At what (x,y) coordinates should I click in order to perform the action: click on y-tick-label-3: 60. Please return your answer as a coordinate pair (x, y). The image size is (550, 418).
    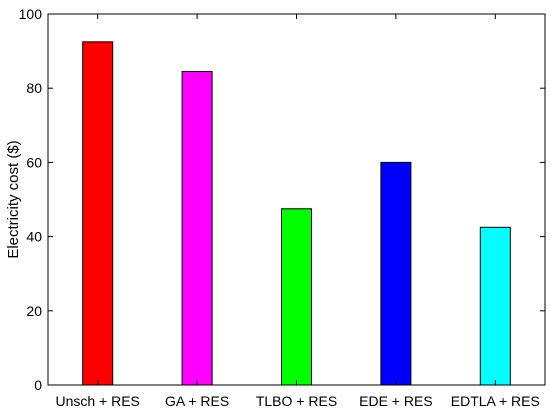
    Looking at the image, I should click on (34, 162).